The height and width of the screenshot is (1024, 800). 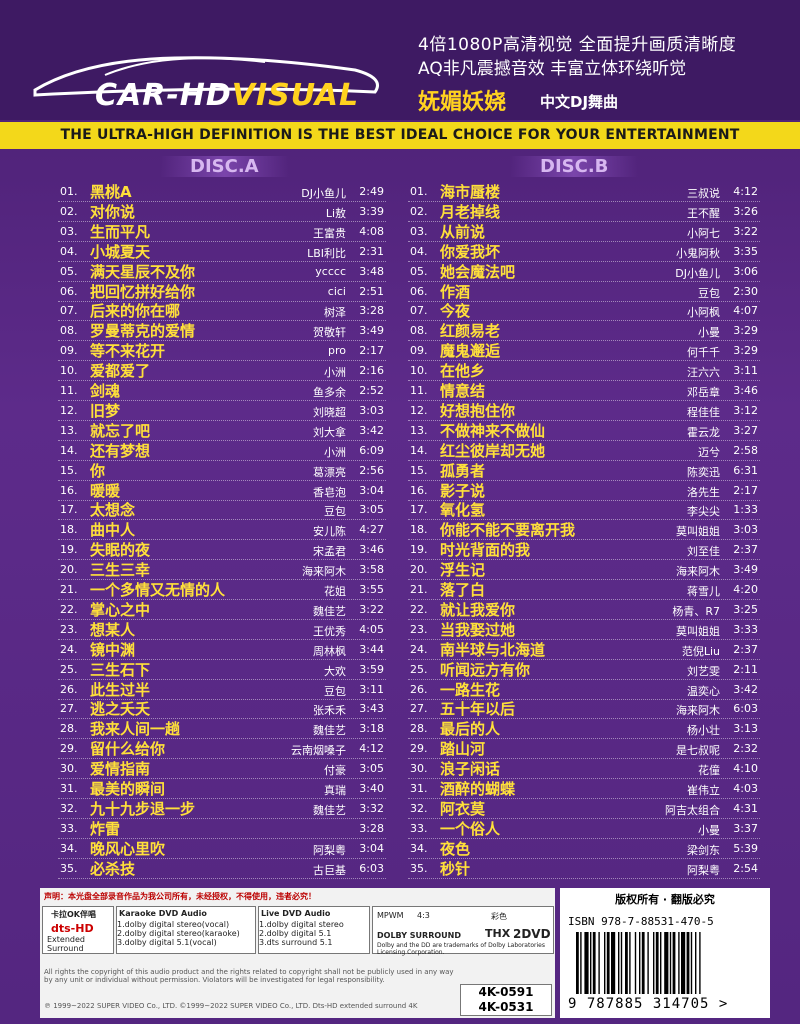 What do you see at coordinates (584, 709) in the screenshot?
I see `track-row: 27. 五十年以后 海来阿木 6:03` at bounding box center [584, 709].